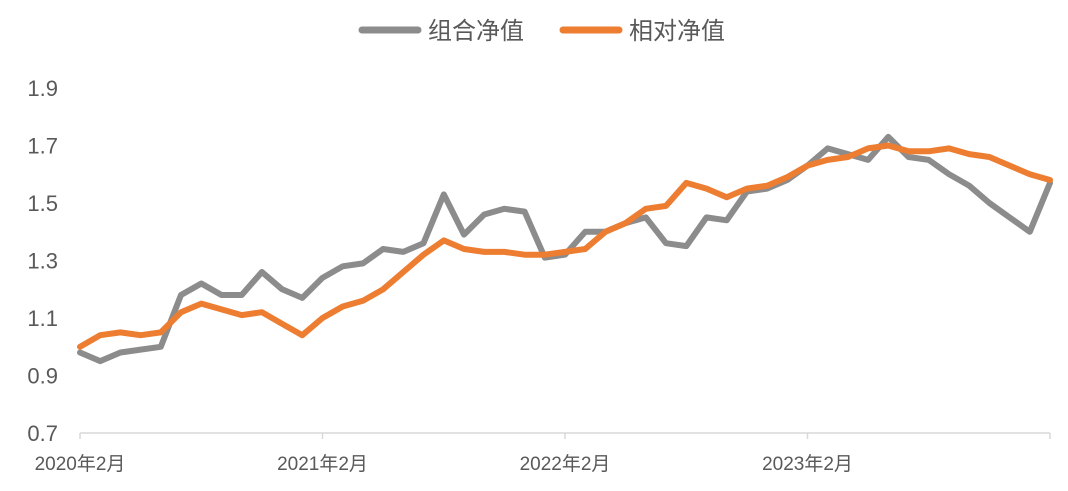  What do you see at coordinates (565, 464) in the screenshot?
I see `x-tick-label: 2022年2月` at bounding box center [565, 464].